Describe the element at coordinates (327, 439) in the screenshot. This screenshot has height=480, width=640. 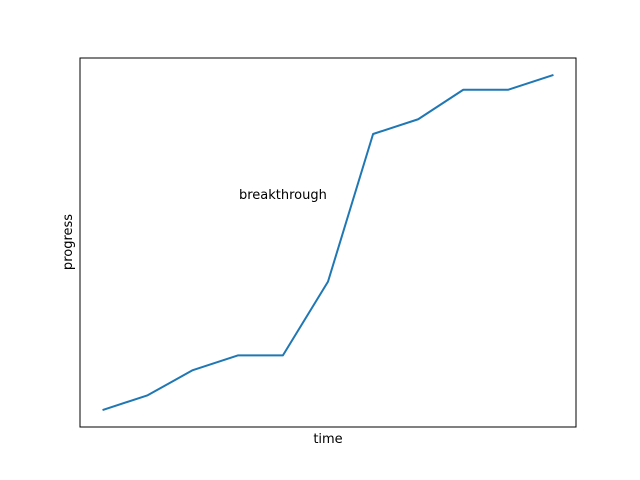
I see `x-axis-label: time` at that location.